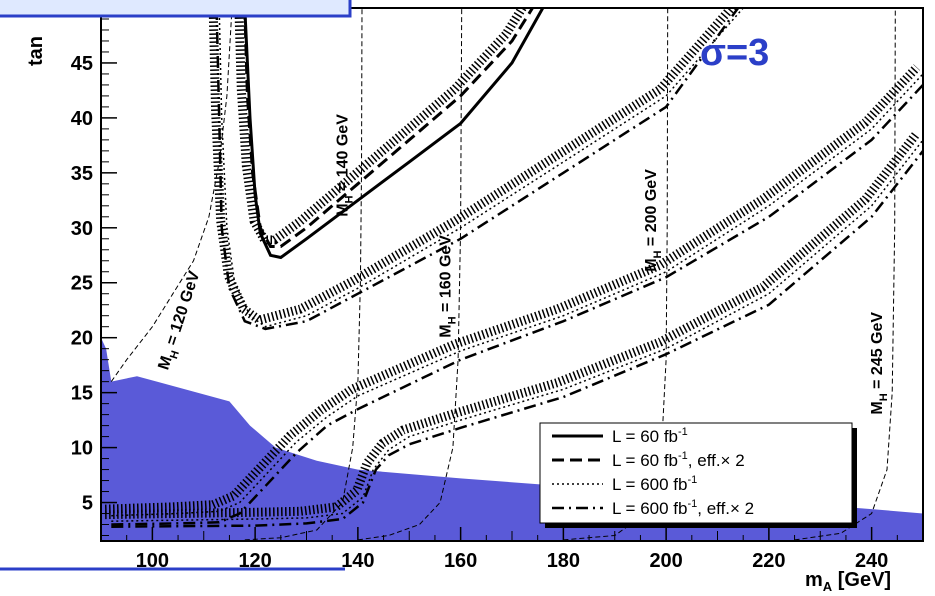 This screenshot has width=935, height=596. Describe the element at coordinates (357, 561) in the screenshot. I see `x-tick-label-2: 140` at that location.